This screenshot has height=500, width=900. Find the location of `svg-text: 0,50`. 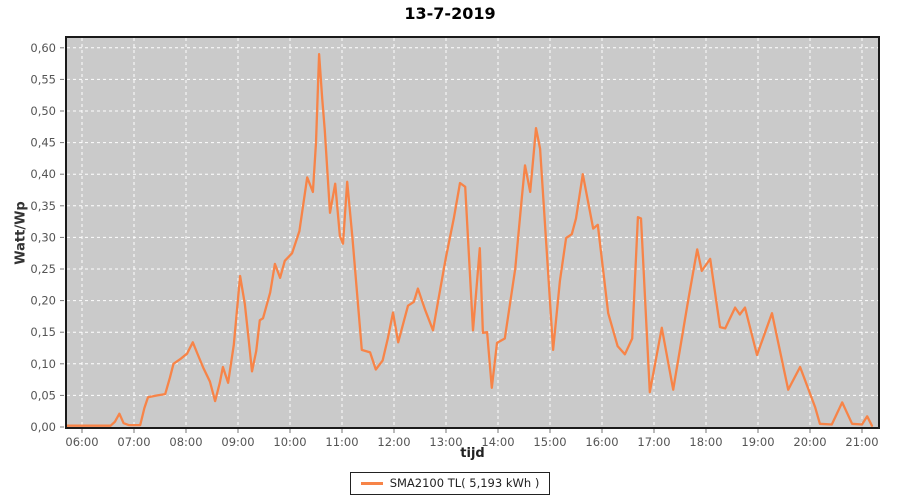

svg-text: 0,50 is located at coordinates (43, 111).